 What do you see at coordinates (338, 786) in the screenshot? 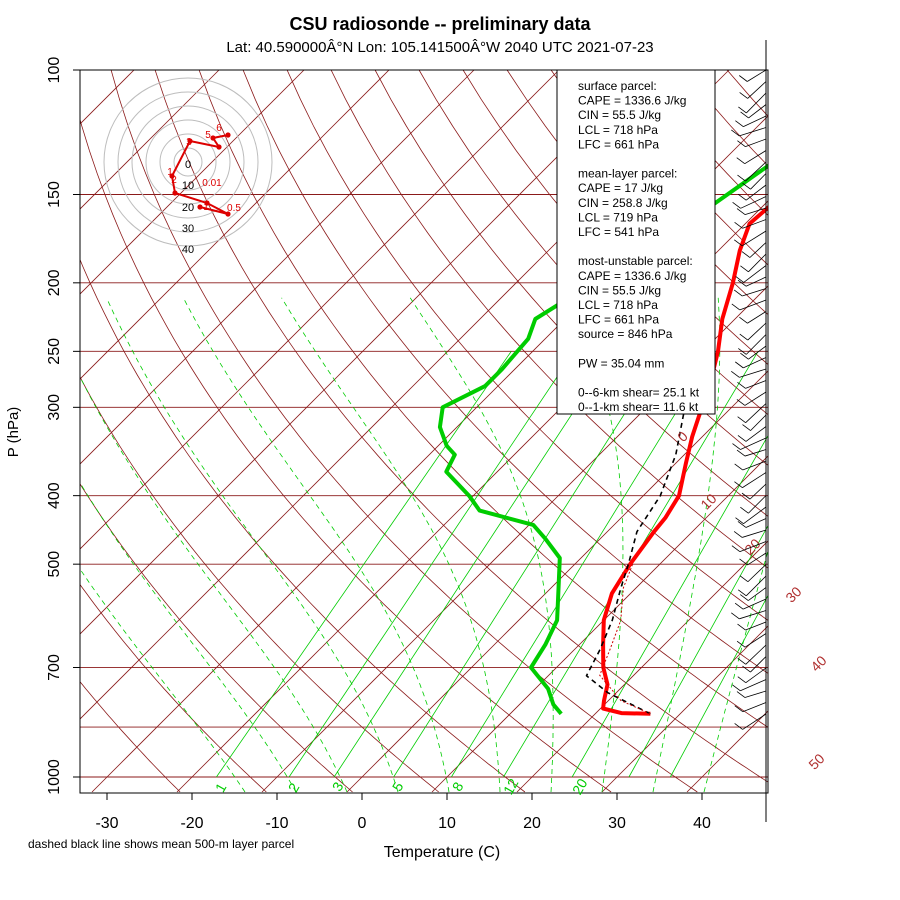
I see `mixing-ratio-label: 3` at bounding box center [338, 786].